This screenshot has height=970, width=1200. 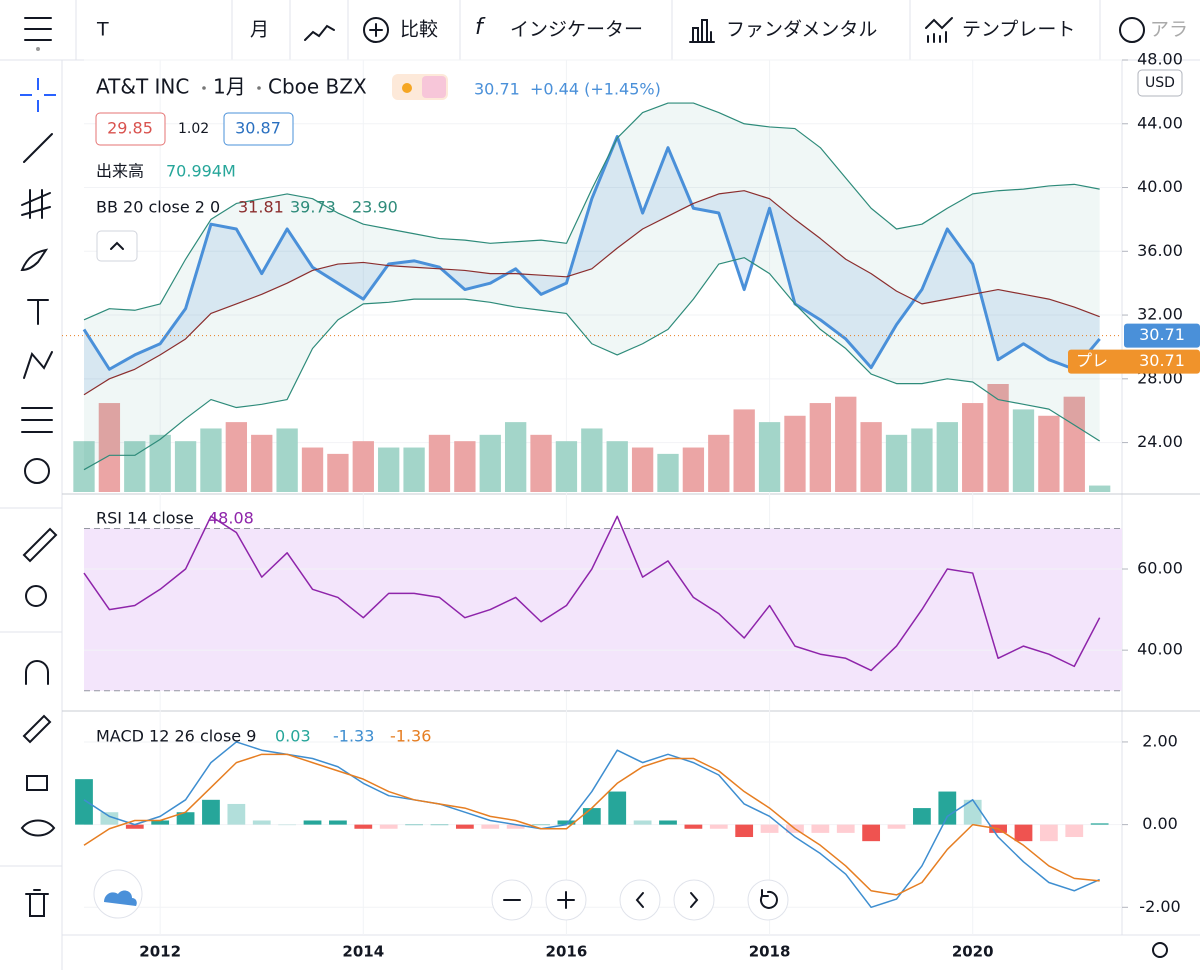 I want to click on delete-tool, so click(x=37, y=903).